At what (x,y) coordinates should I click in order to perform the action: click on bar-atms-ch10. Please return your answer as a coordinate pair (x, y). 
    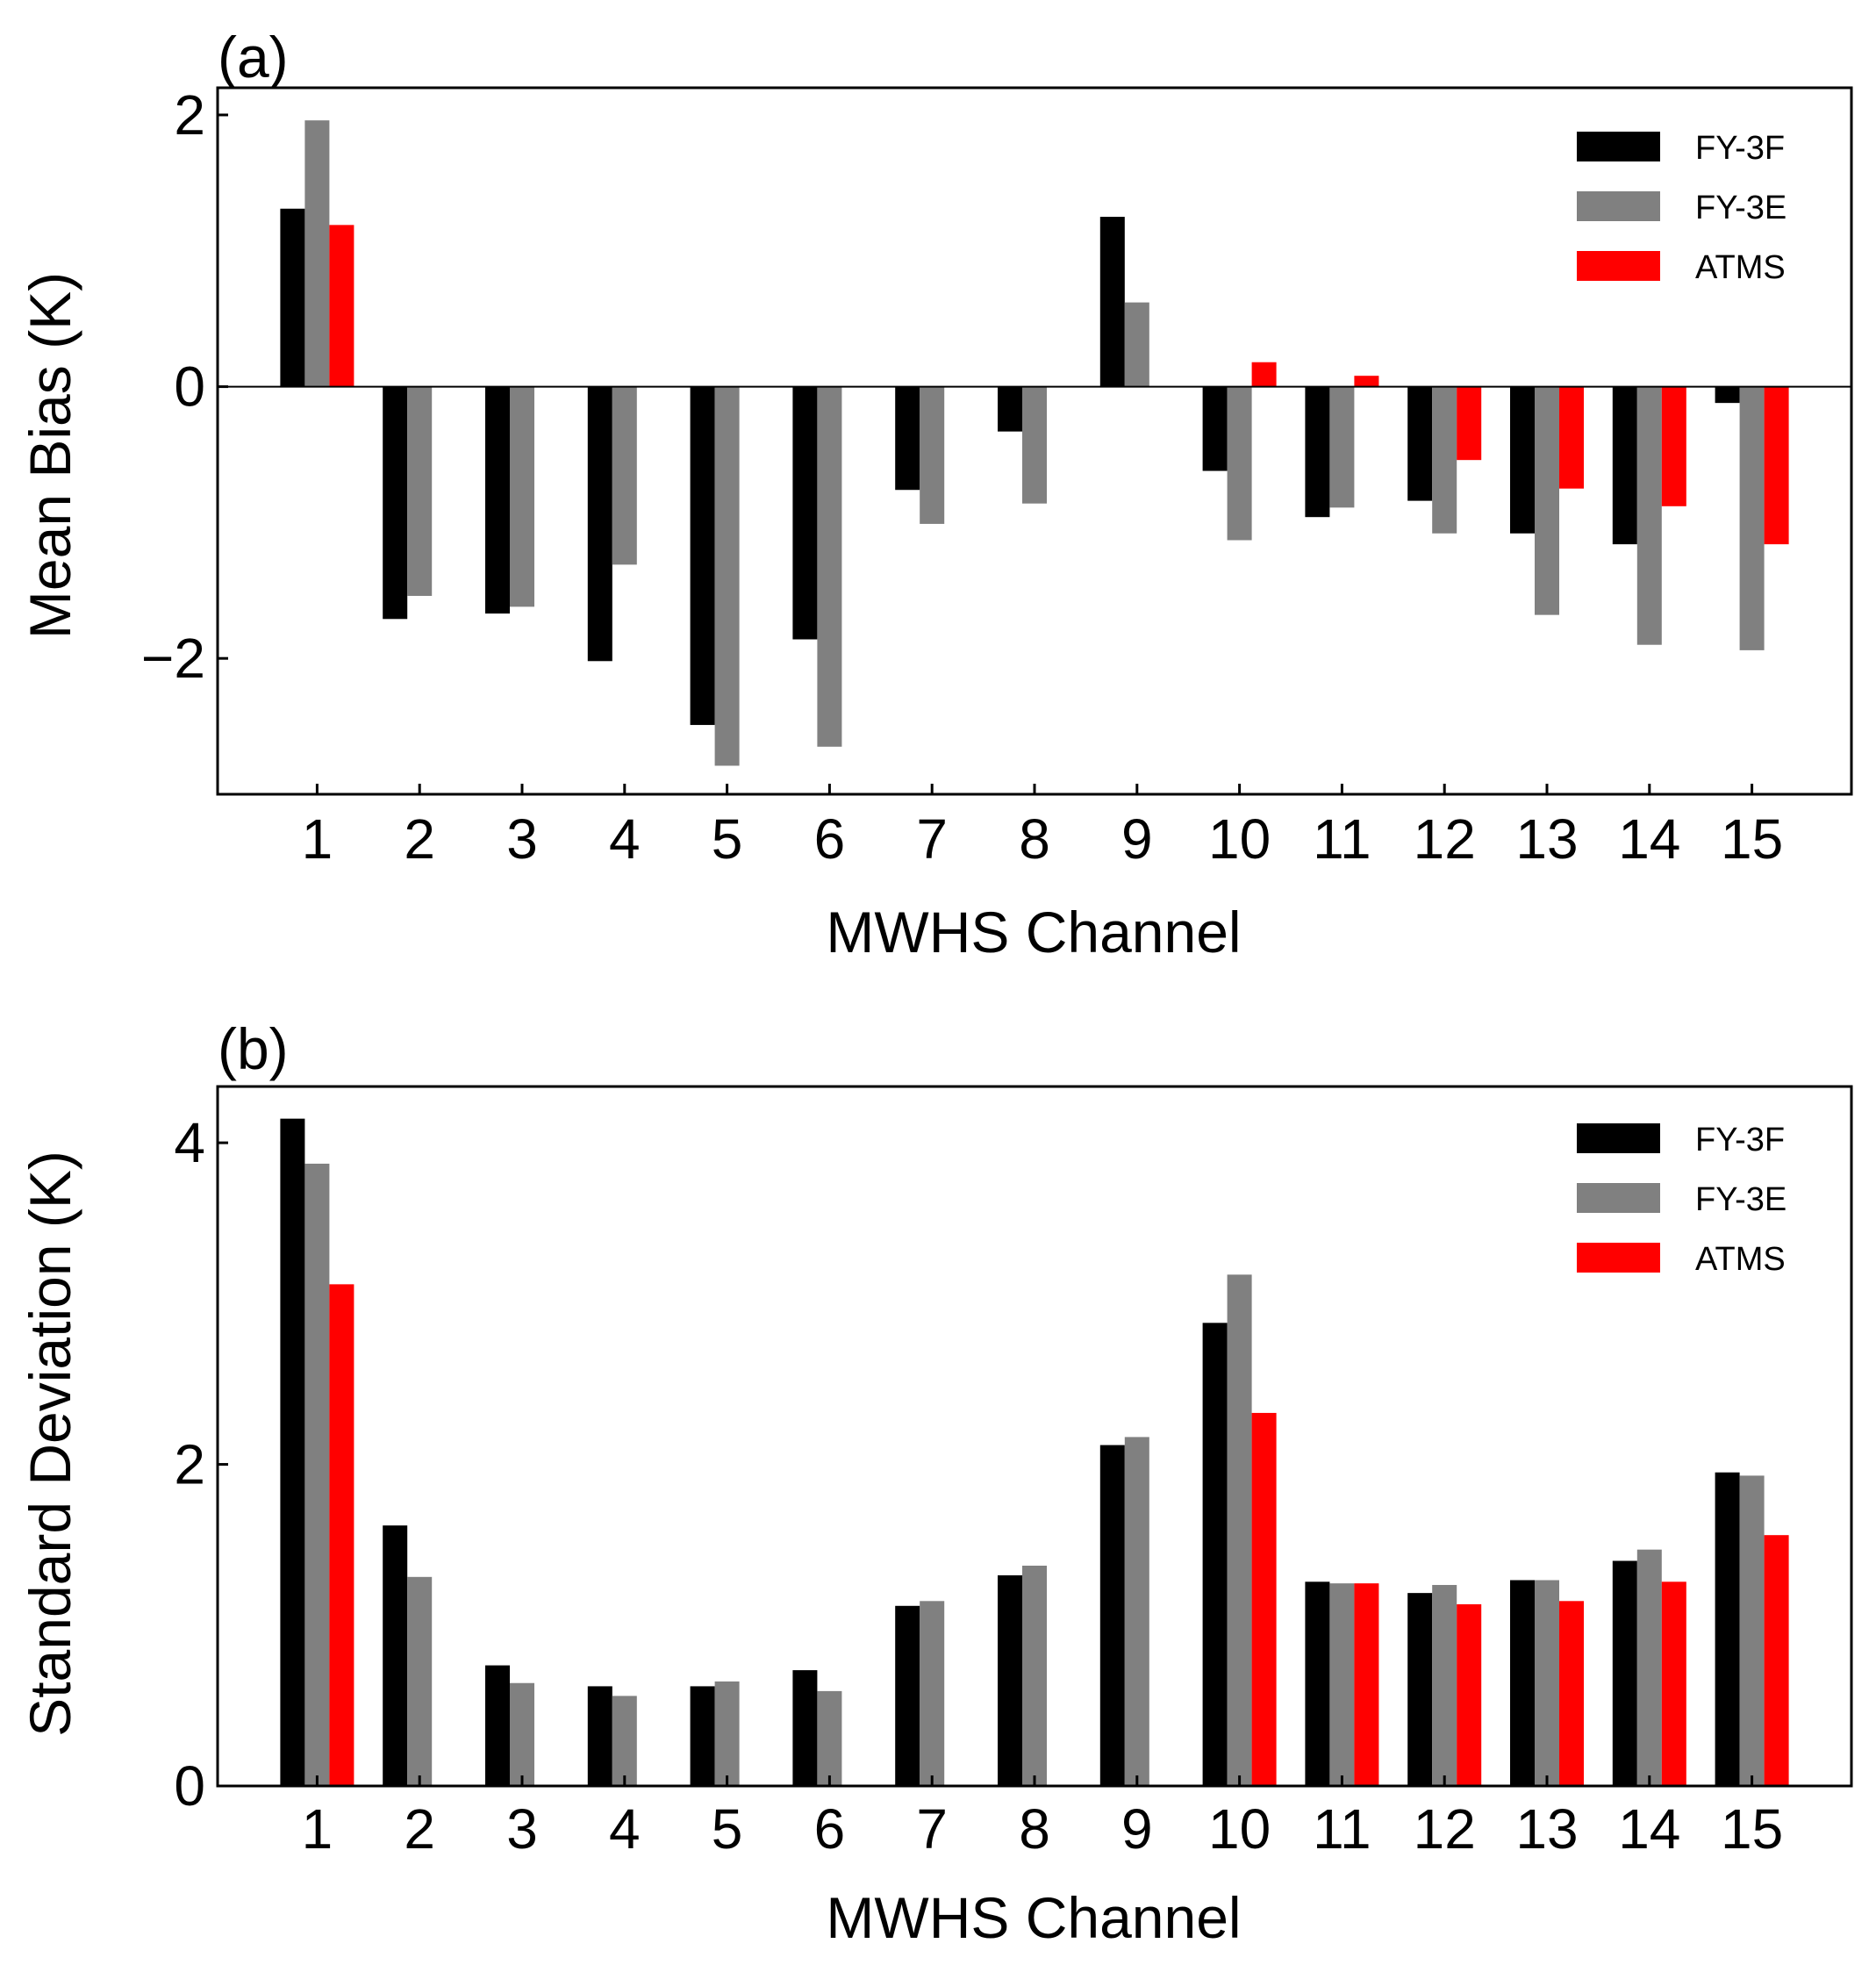
    Looking at the image, I should click on (1264, 374).